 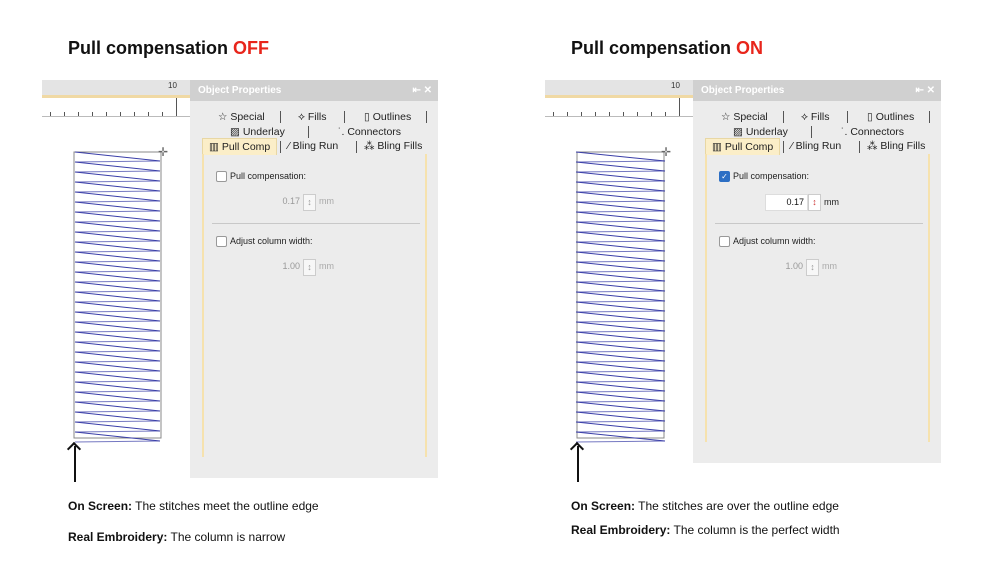 What do you see at coordinates (578, 464) in the screenshot?
I see `arrow-icon` at bounding box center [578, 464].